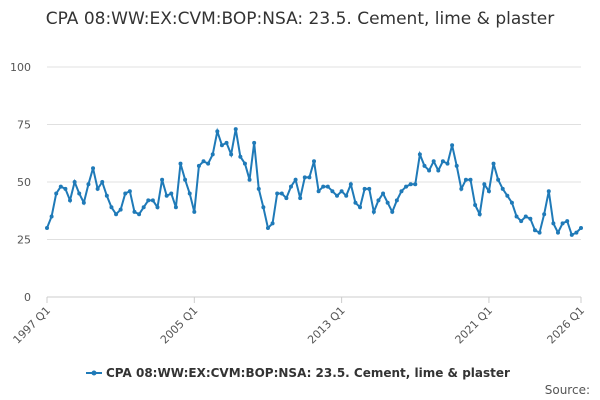  Describe the element at coordinates (567, 390) in the screenshot. I see `source: Source:` at that location.